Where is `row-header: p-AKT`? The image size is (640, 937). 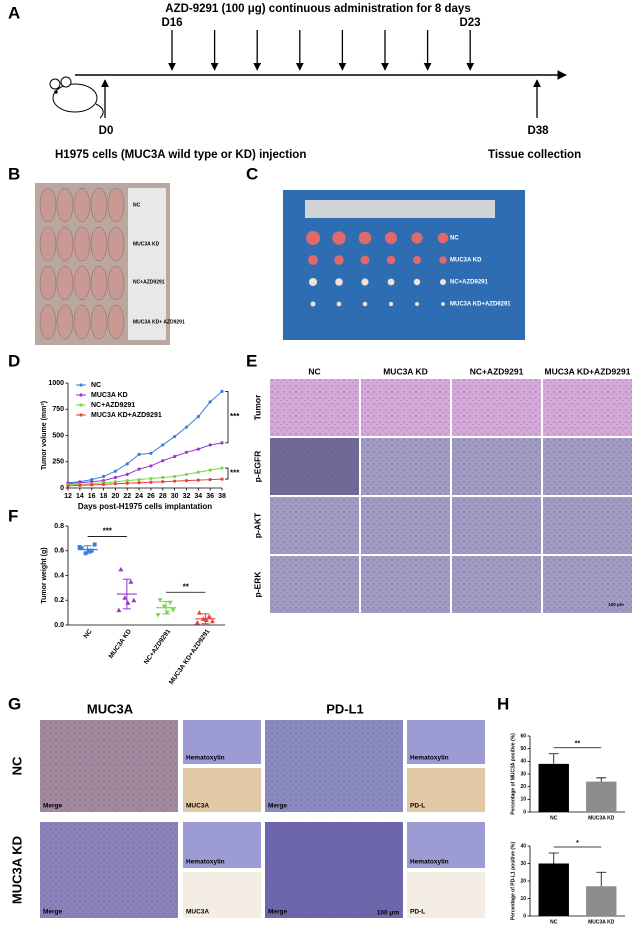
row-header: p-AKT is located at coordinates (257, 525).